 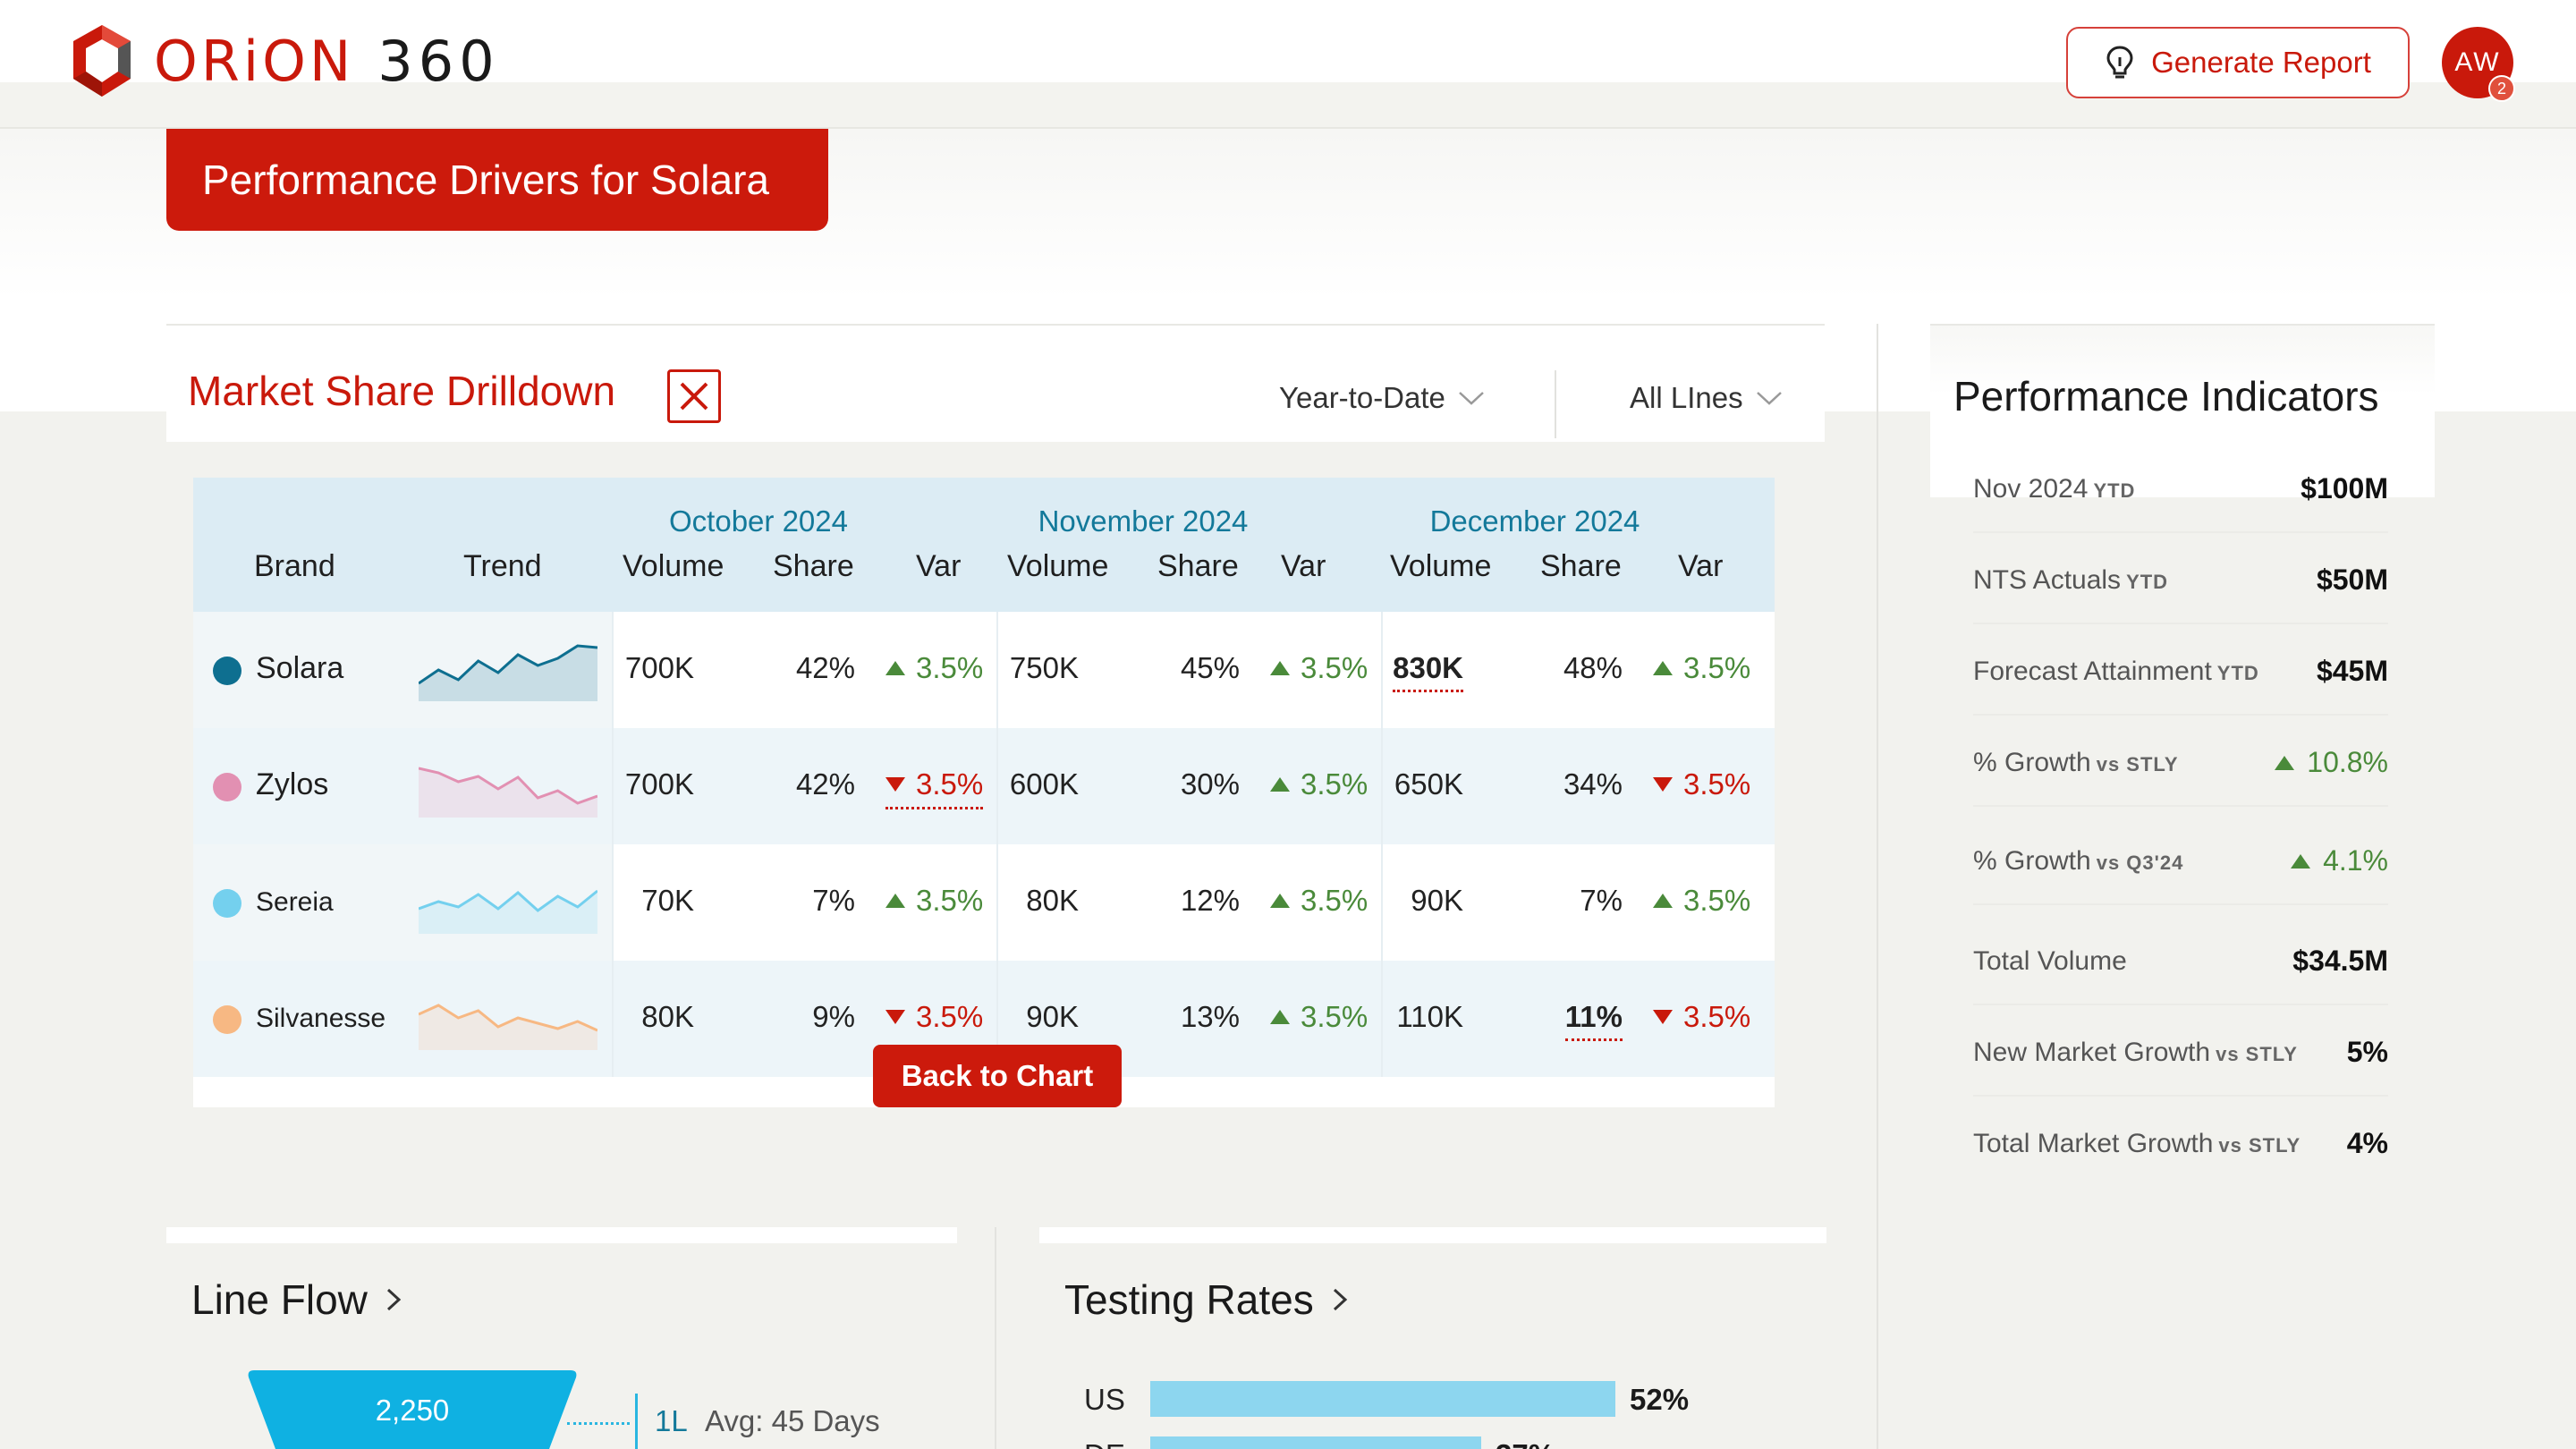 I want to click on share-value: 7%, so click(x=833, y=900).